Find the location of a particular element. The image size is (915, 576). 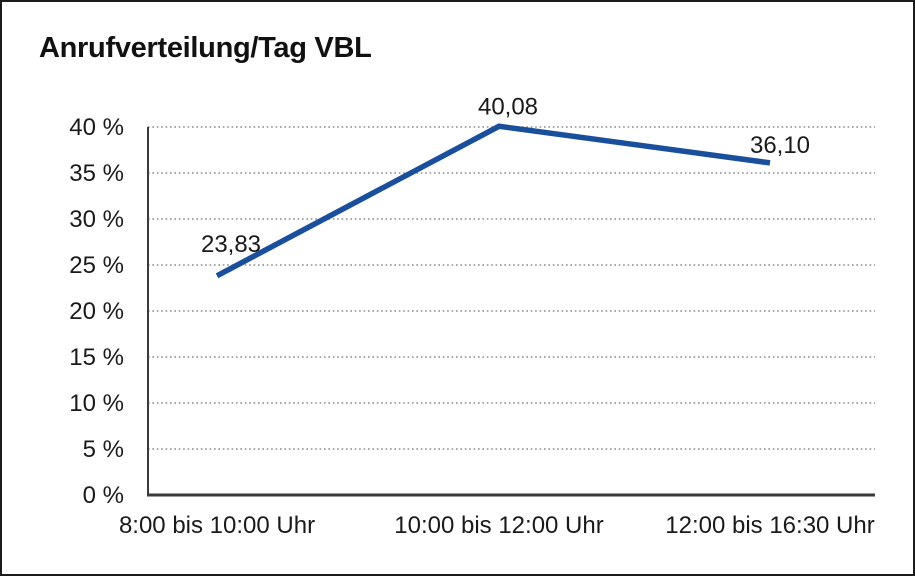

y-tick-label: 35 % is located at coordinates (96, 173).